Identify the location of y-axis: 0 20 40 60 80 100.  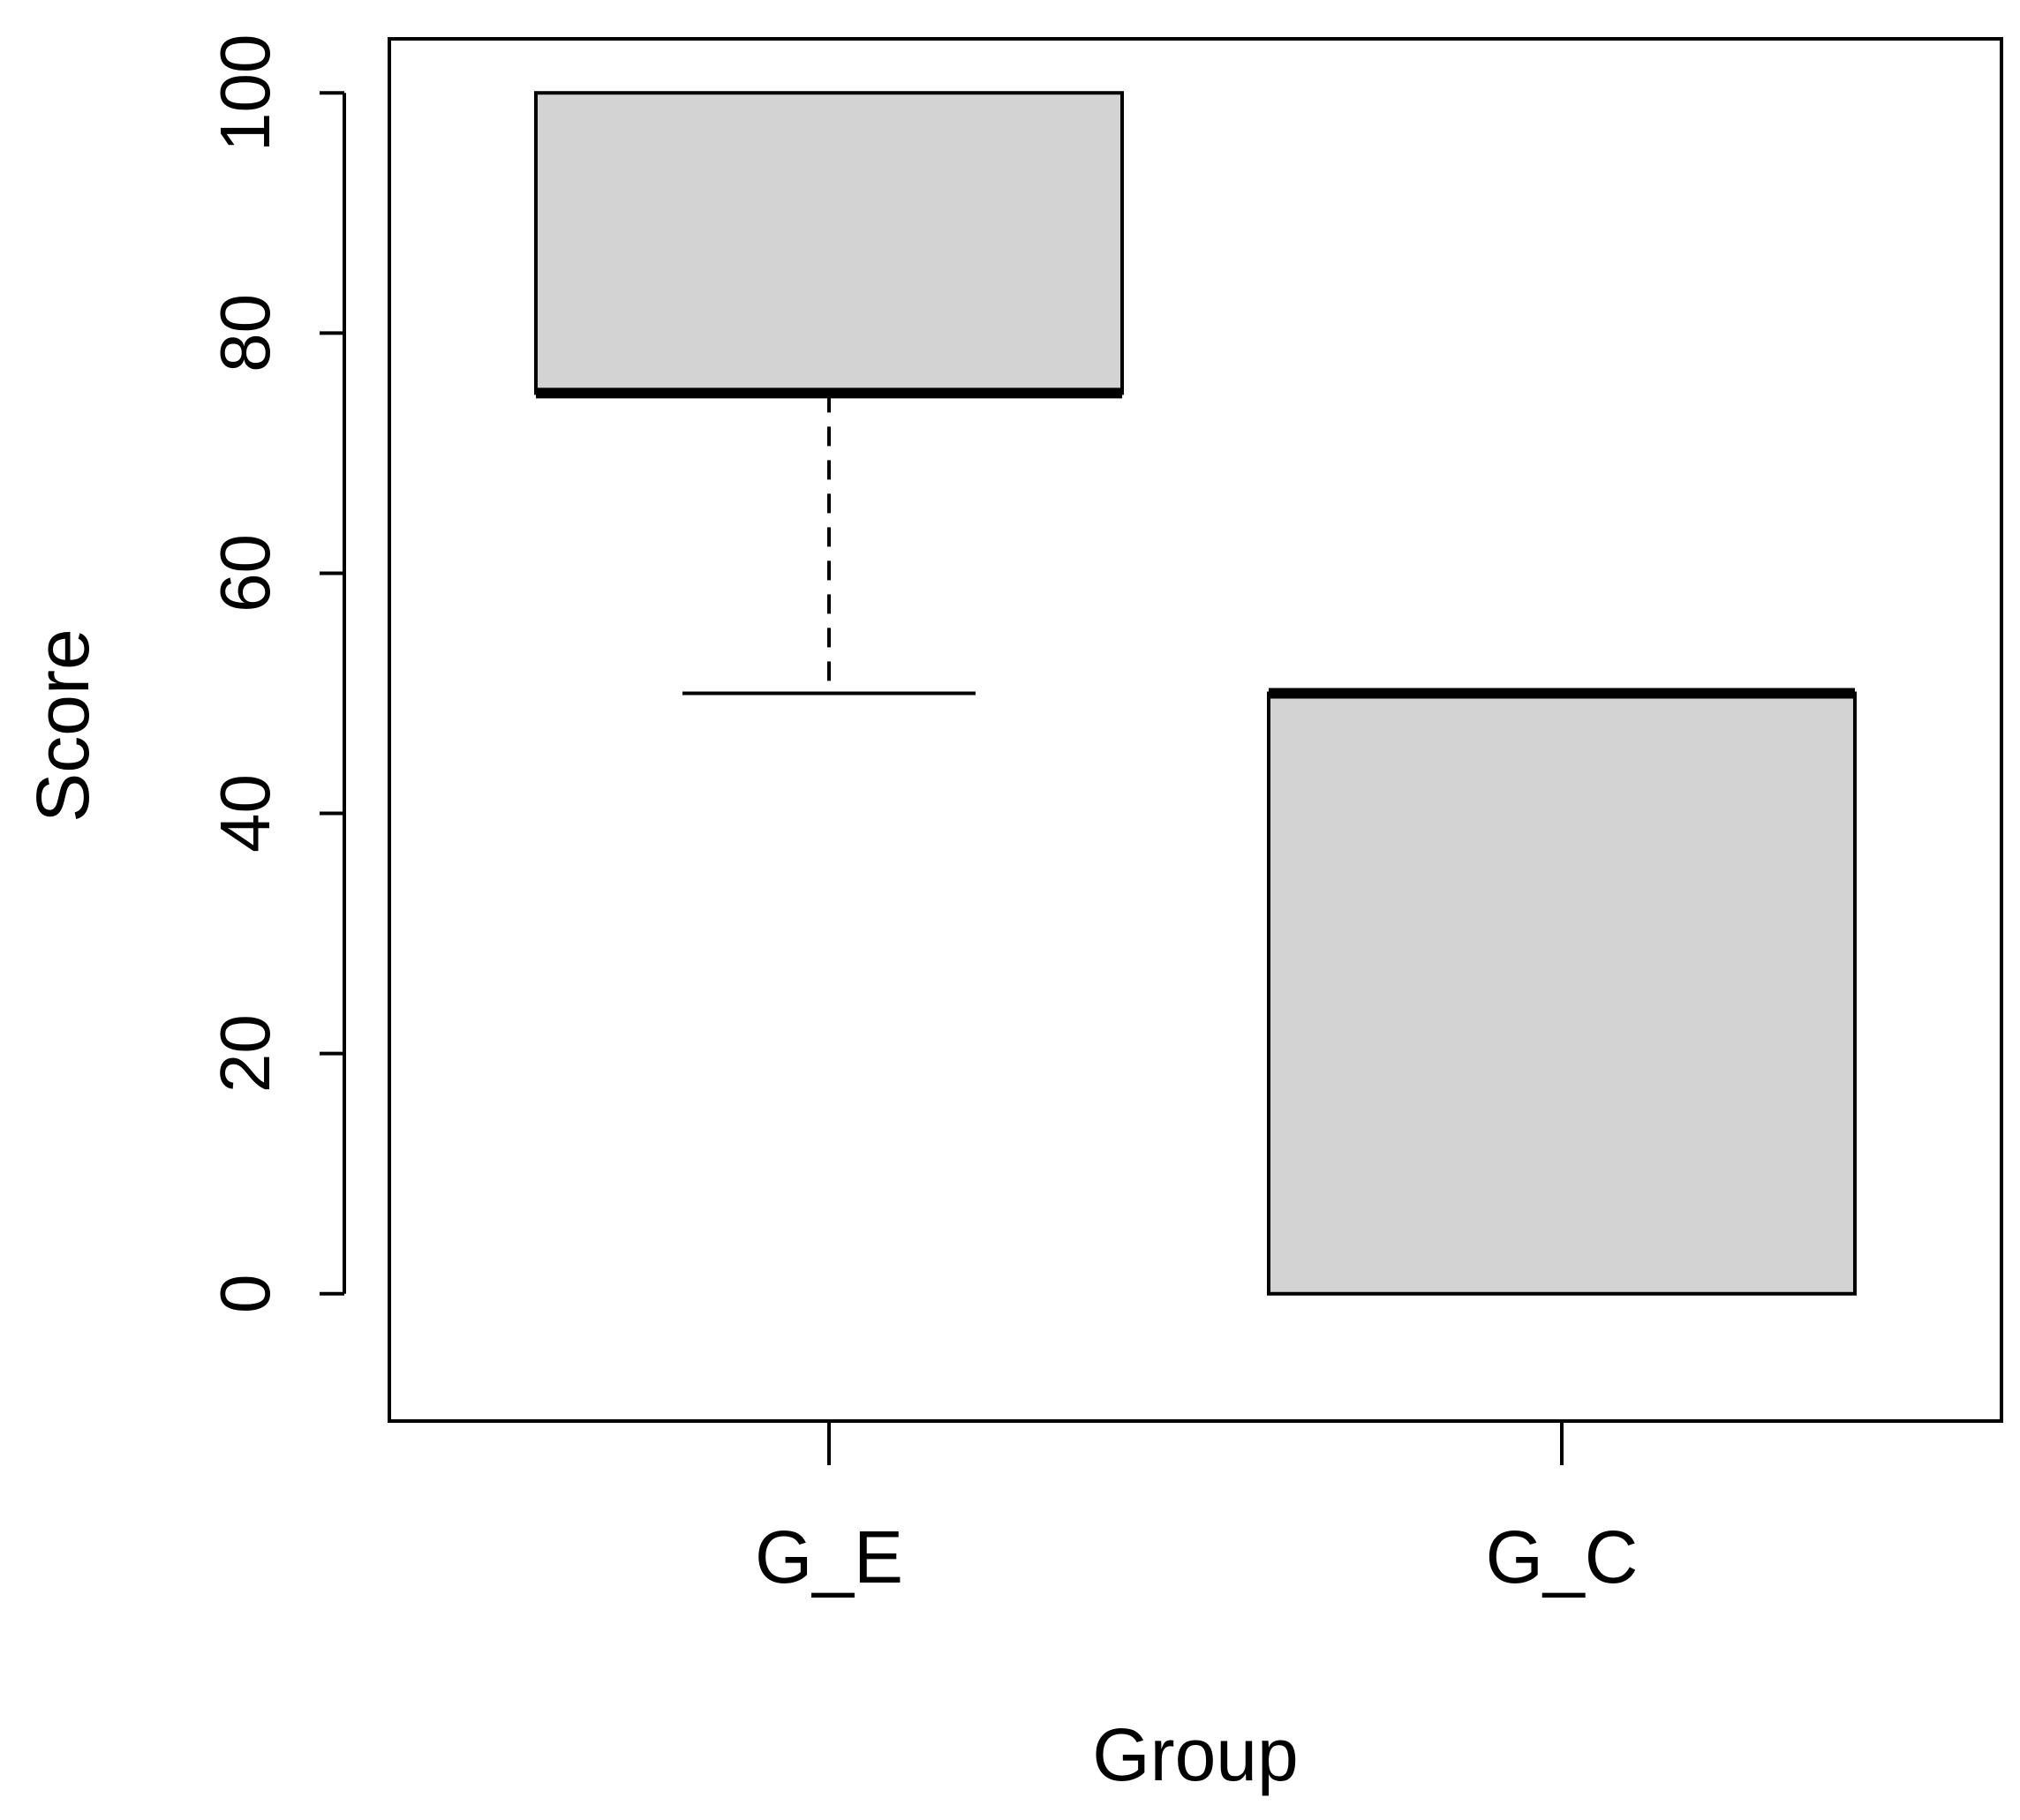
(276, 674).